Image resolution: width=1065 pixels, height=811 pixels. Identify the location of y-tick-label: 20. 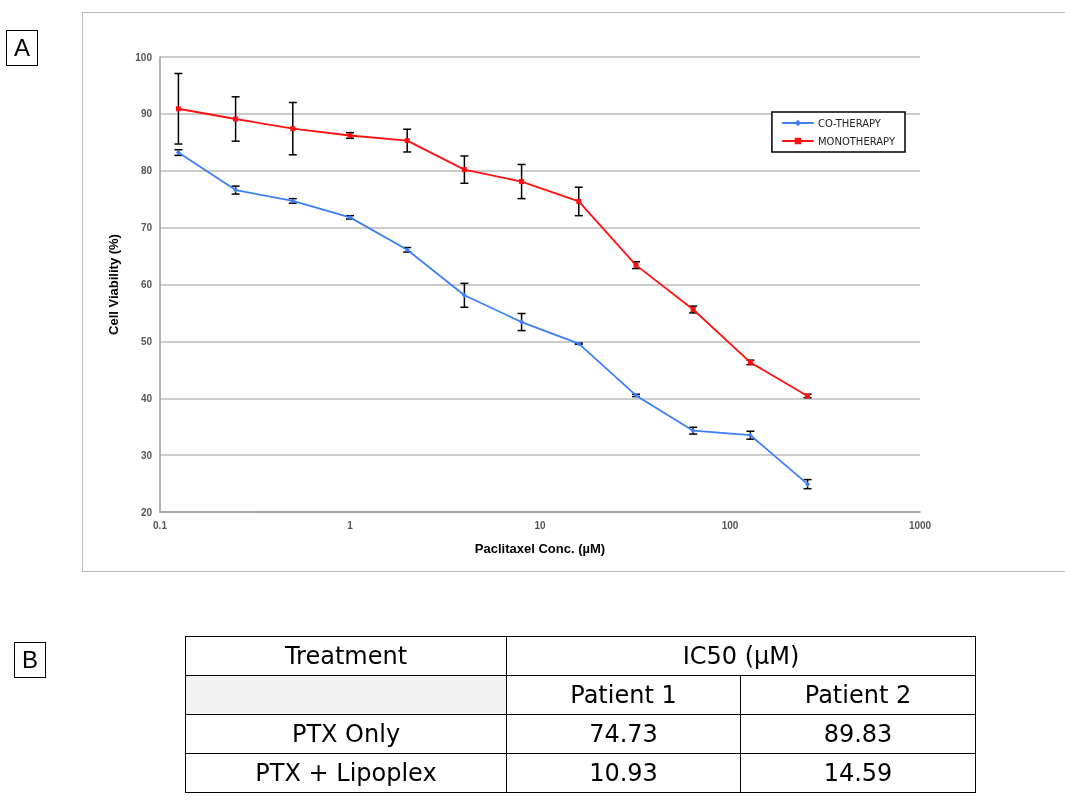
(146, 512).